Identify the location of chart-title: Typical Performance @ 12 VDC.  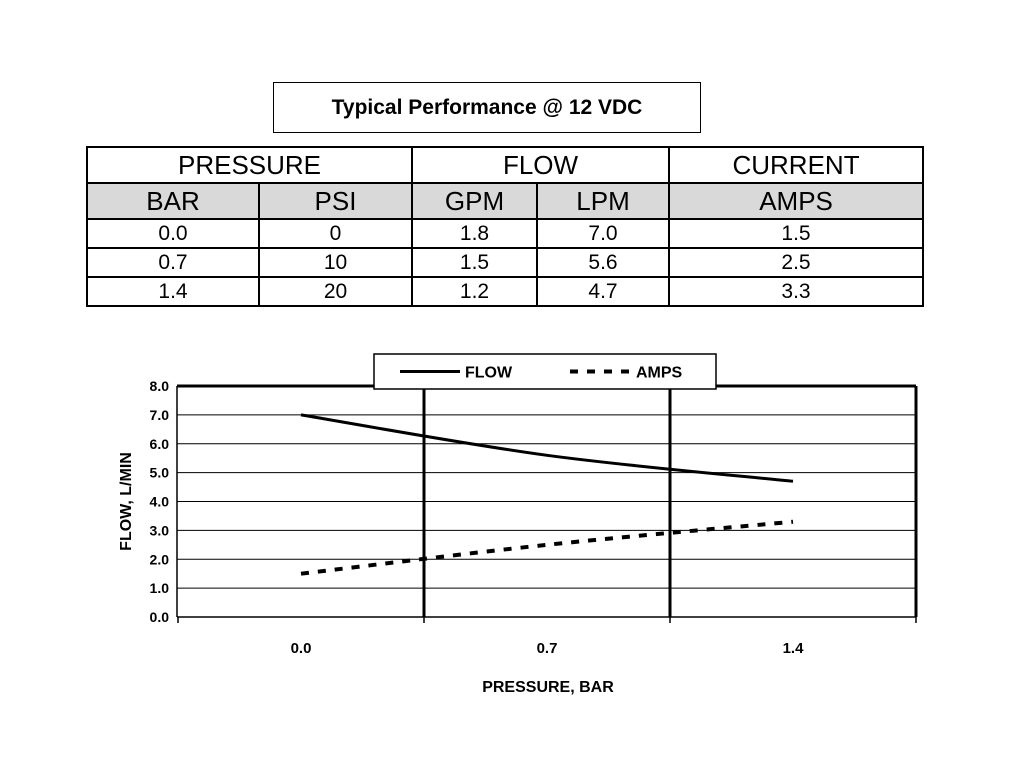
(487, 107).